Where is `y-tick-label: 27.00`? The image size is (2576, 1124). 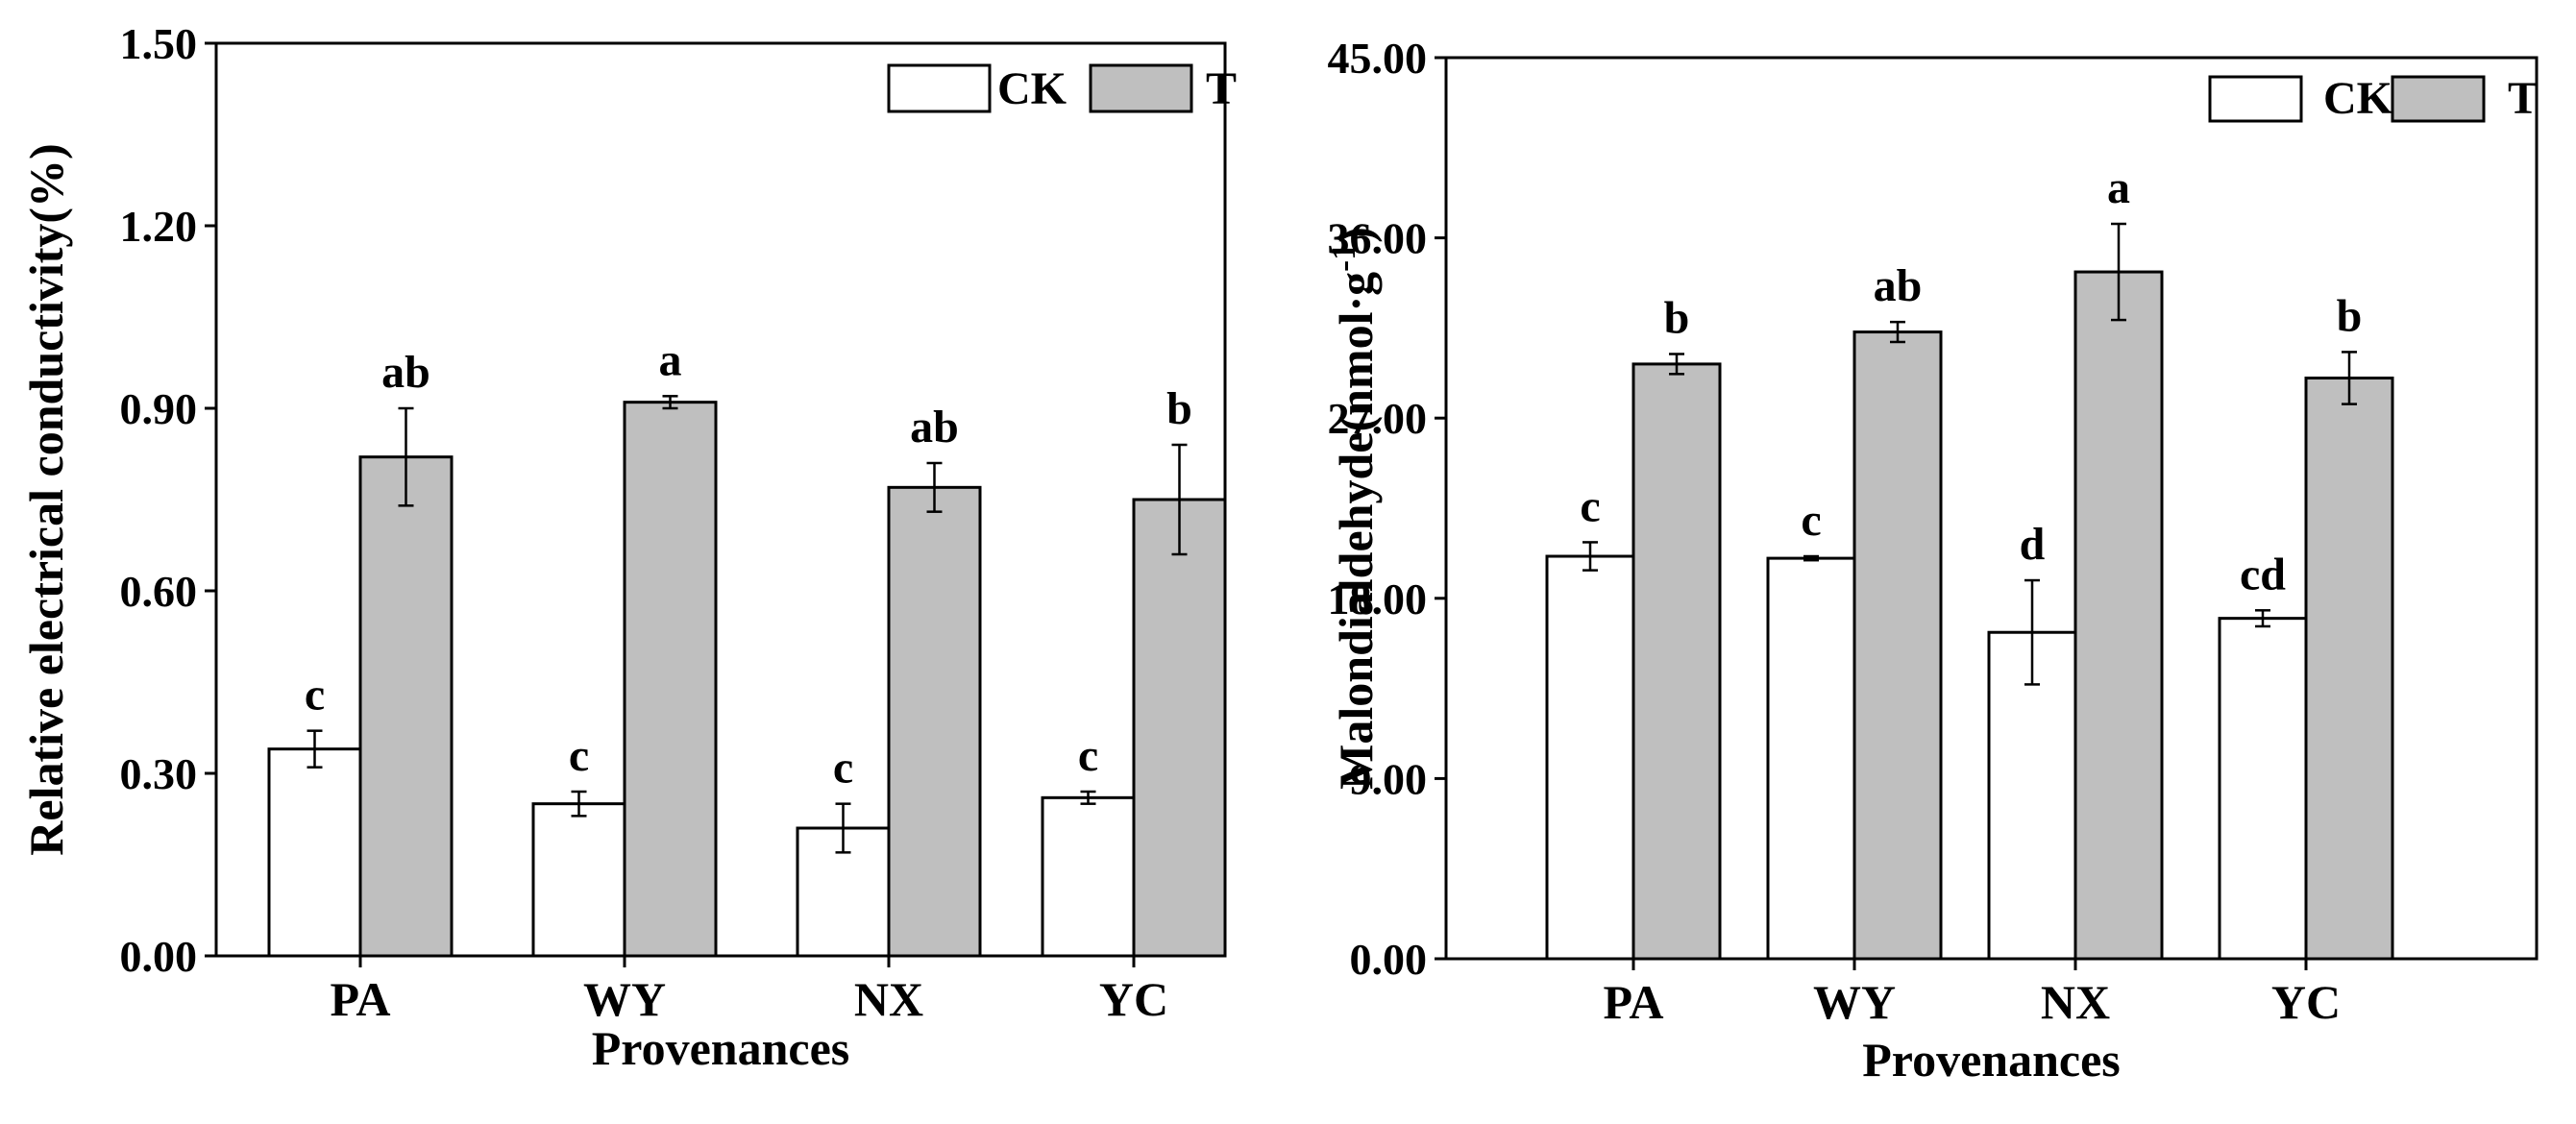
y-tick-label: 27.00 is located at coordinates (1378, 418).